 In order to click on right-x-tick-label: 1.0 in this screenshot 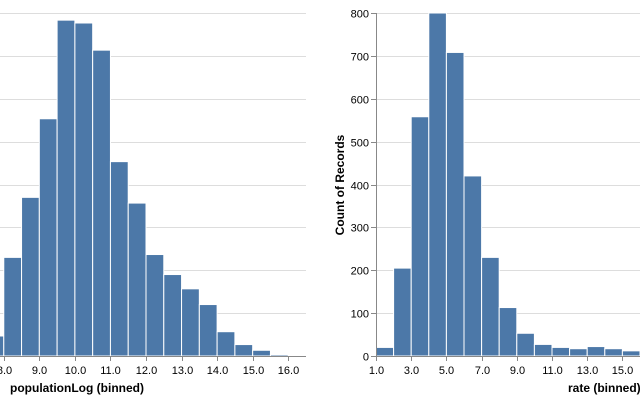, I will do `click(376, 371)`.